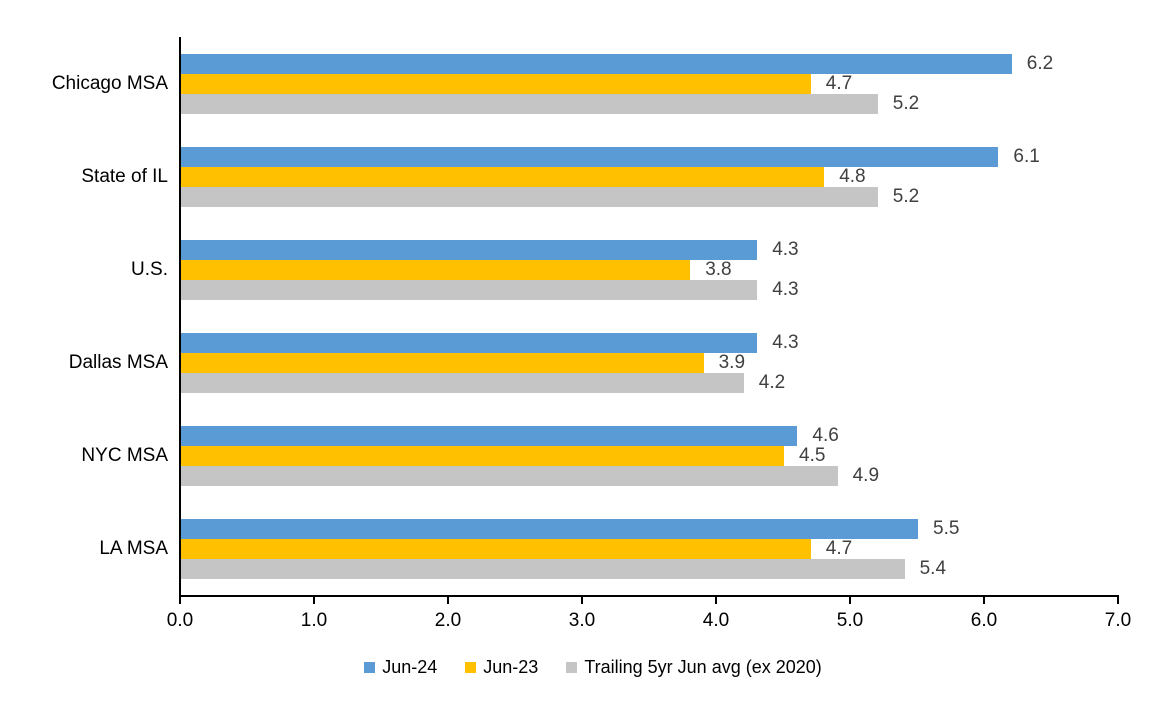  Describe the element at coordinates (732, 362) in the screenshot. I see `bar-value-label: 3.9` at that location.